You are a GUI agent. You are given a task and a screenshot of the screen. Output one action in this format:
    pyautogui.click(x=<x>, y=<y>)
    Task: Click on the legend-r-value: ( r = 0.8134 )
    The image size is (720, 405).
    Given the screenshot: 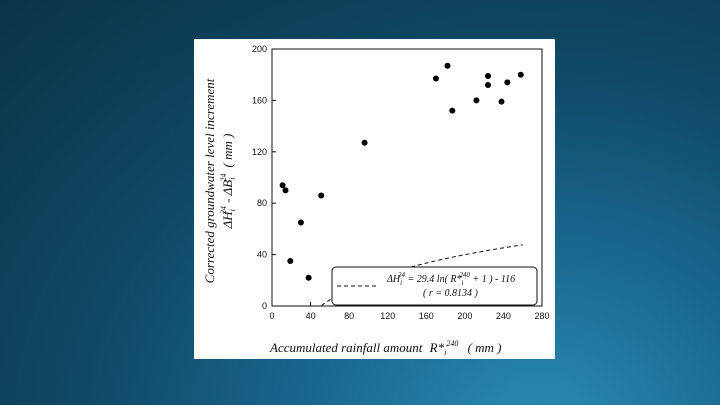 What is the action you would take?
    pyautogui.click(x=450, y=293)
    